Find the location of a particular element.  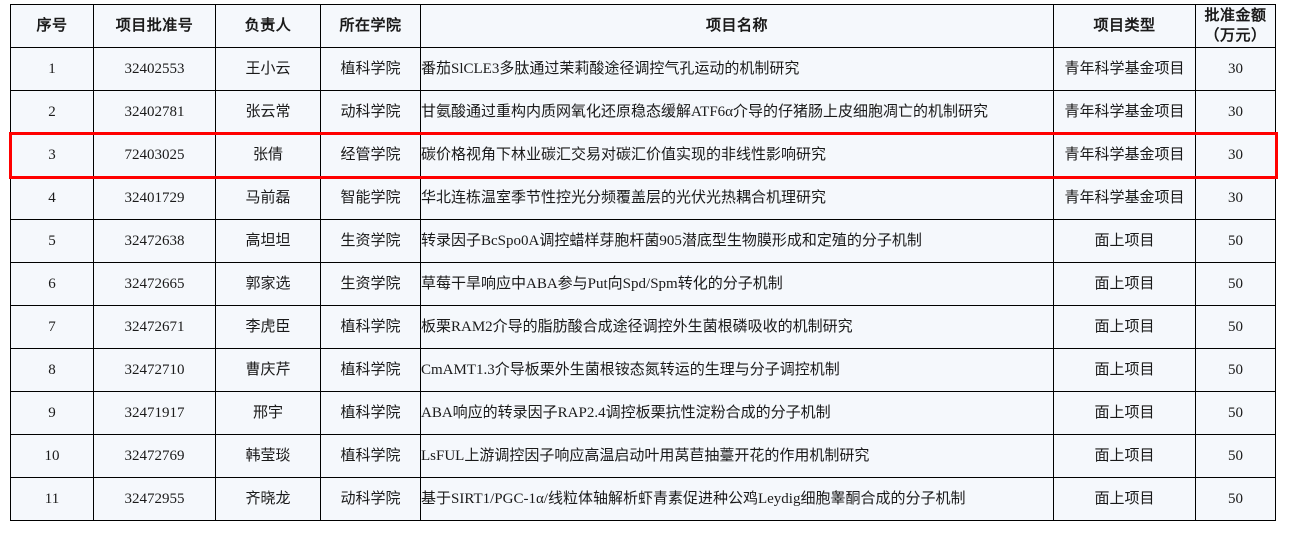

cell-college: 智能学院 is located at coordinates (370, 198).